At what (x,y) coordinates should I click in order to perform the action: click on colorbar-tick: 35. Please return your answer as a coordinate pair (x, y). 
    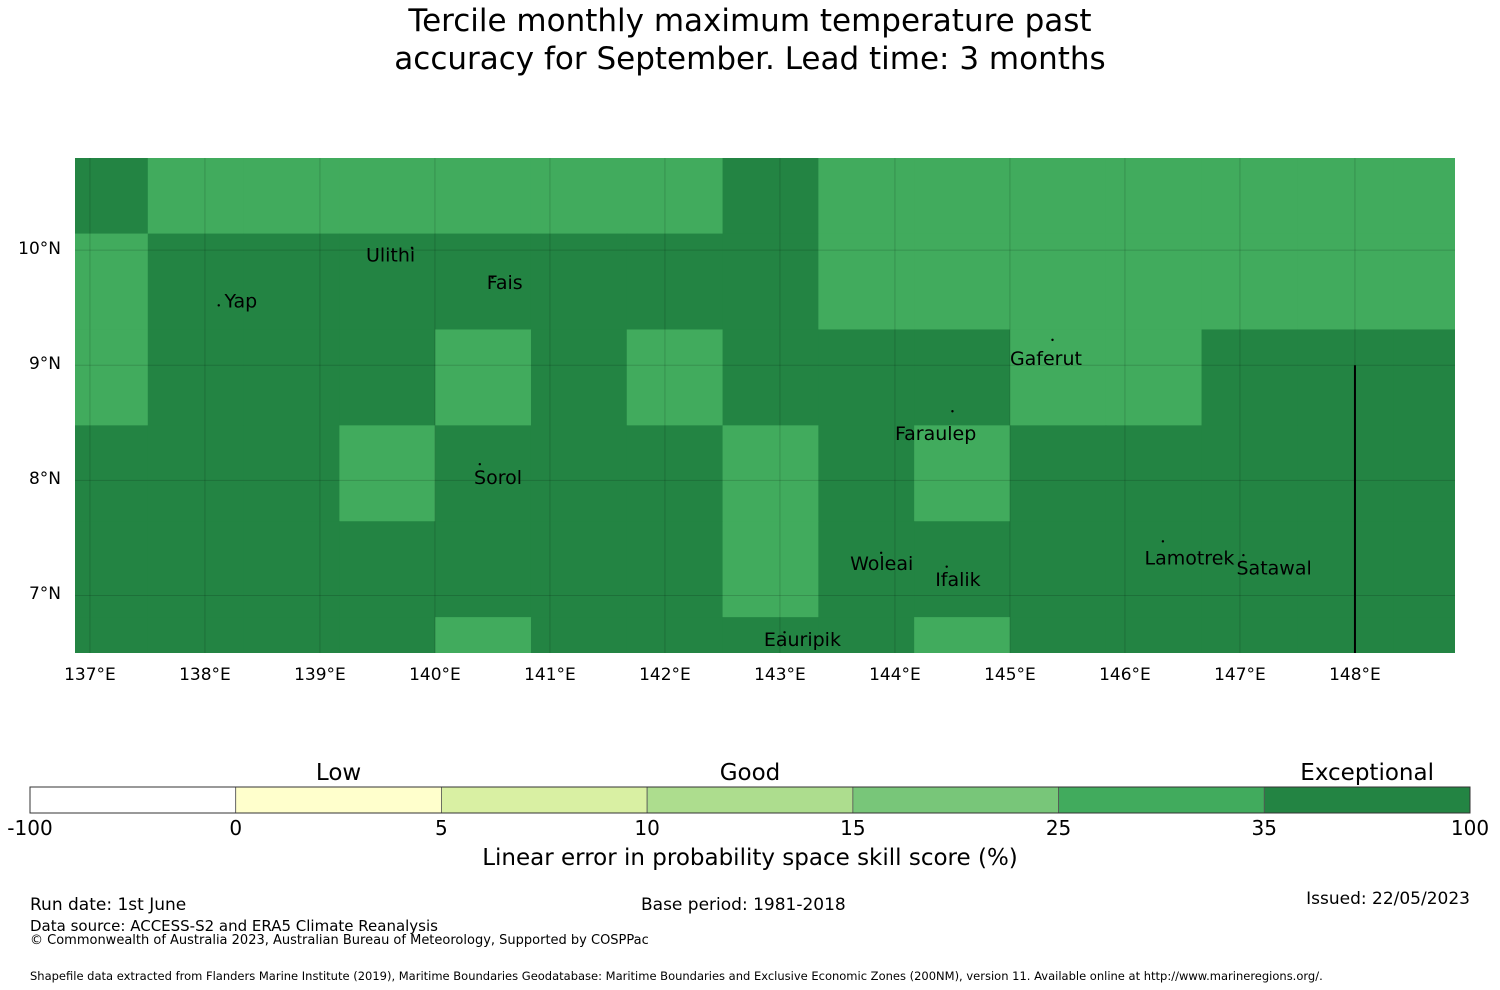
    Looking at the image, I should click on (1264, 828).